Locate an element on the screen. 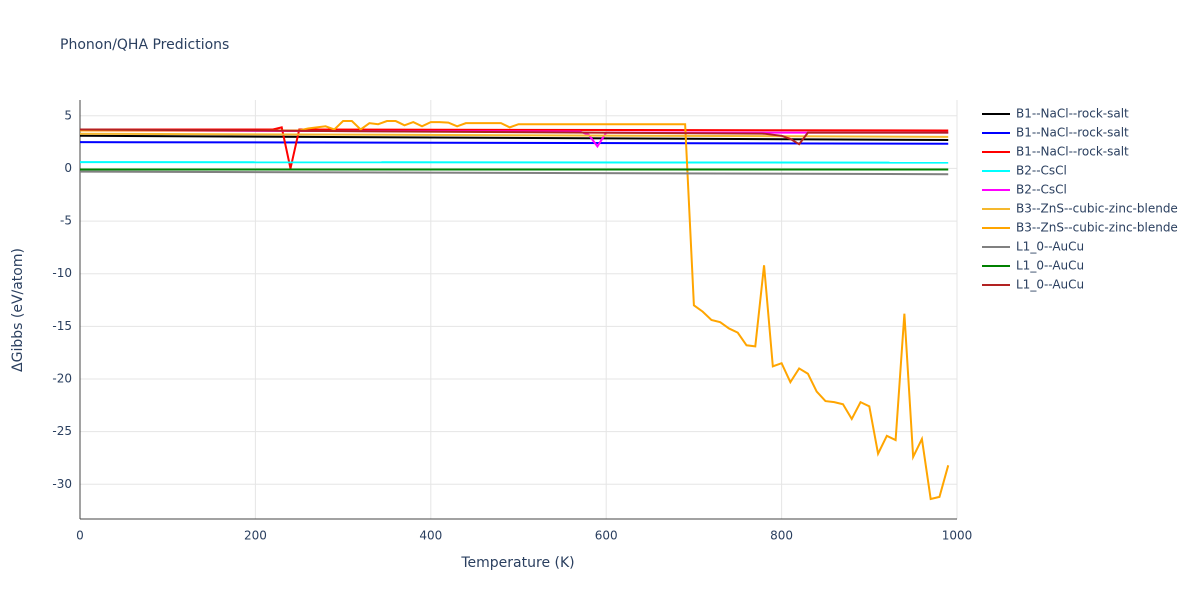 This screenshot has width=1200, height=600. y-tick-label: -5 is located at coordinates (66, 221).